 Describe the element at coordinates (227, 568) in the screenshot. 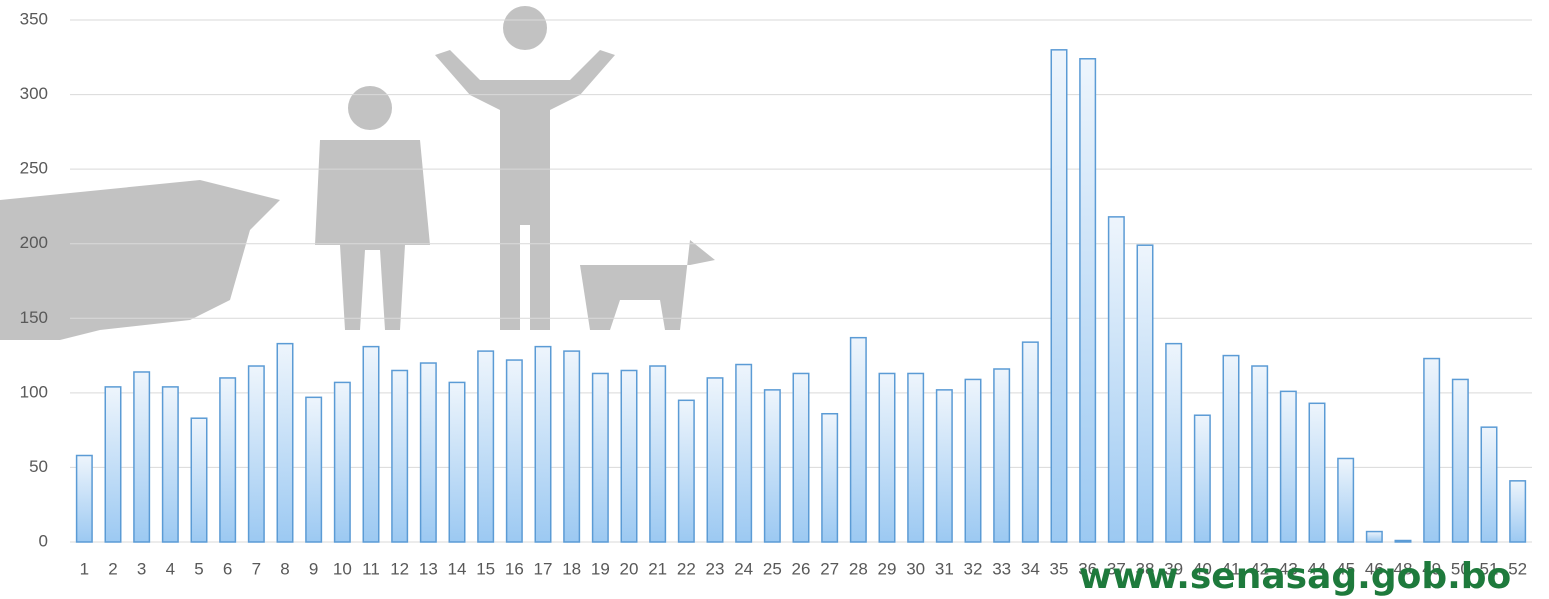

I see `x-tick-label: 6` at that location.